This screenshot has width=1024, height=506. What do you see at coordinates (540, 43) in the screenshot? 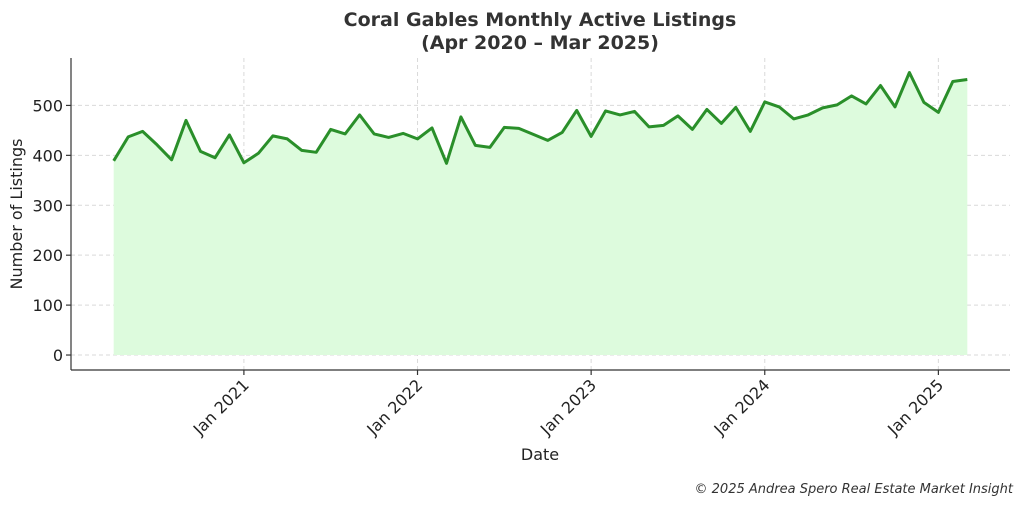
I see `chart-subtitle: (Apr 2020 – Mar 2025)` at bounding box center [540, 43].